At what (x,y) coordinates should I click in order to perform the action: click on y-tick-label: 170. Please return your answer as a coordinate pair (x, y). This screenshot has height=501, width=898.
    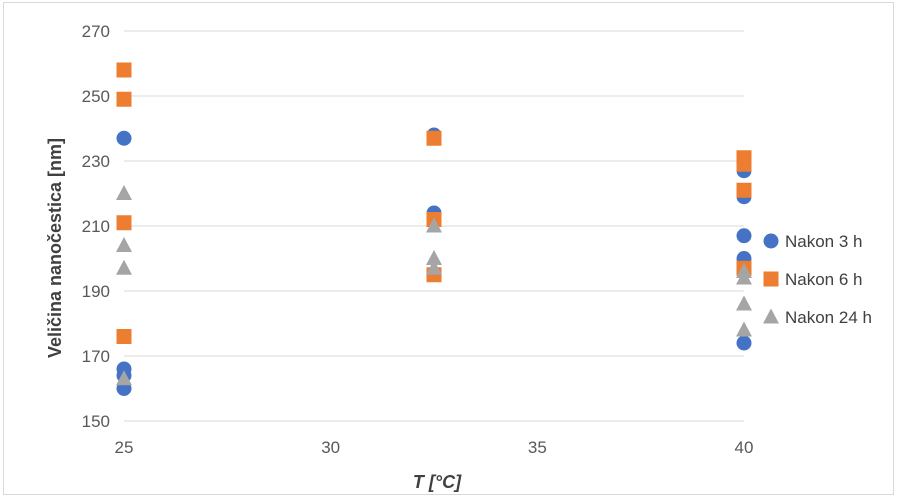
    Looking at the image, I should click on (96, 356).